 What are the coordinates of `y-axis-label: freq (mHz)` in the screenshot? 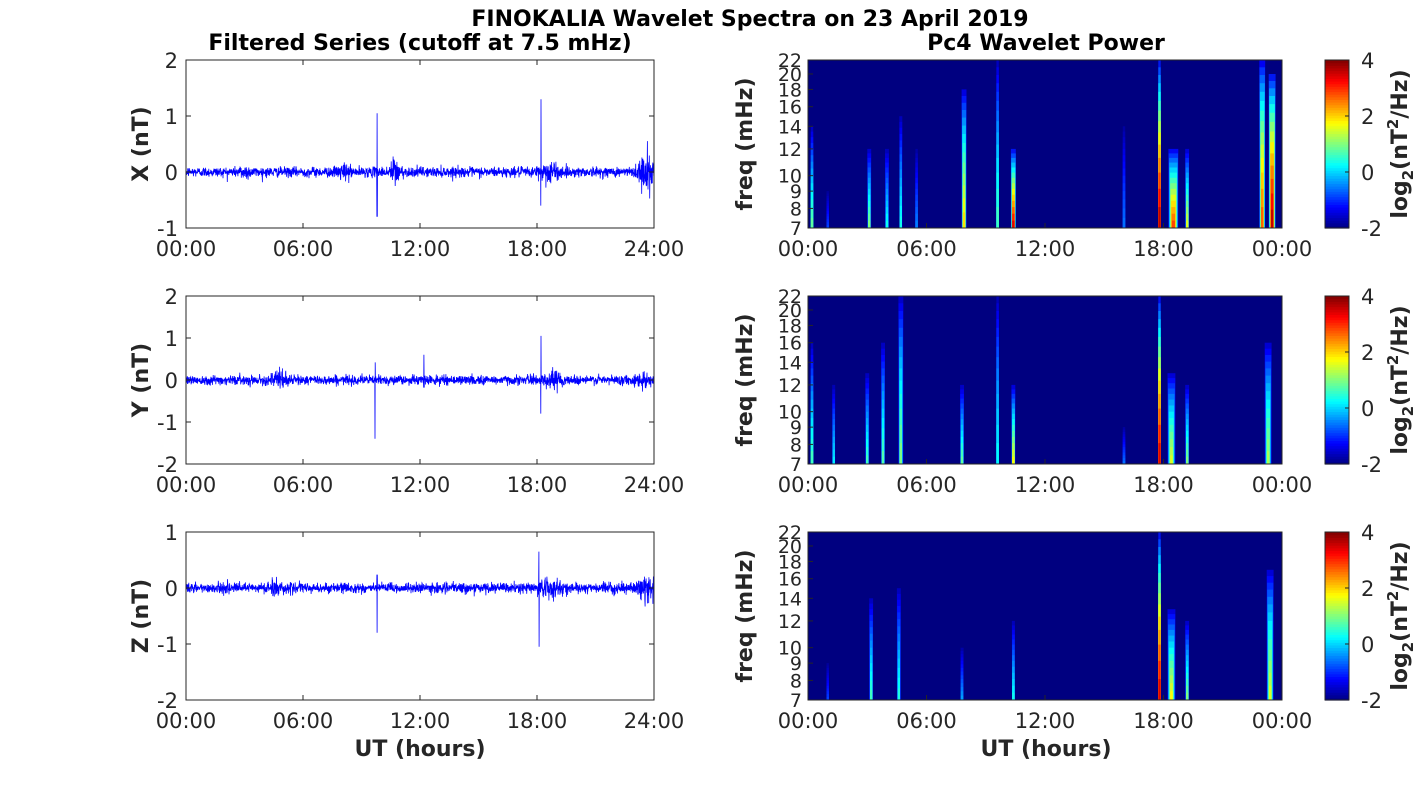 It's located at (745, 144).